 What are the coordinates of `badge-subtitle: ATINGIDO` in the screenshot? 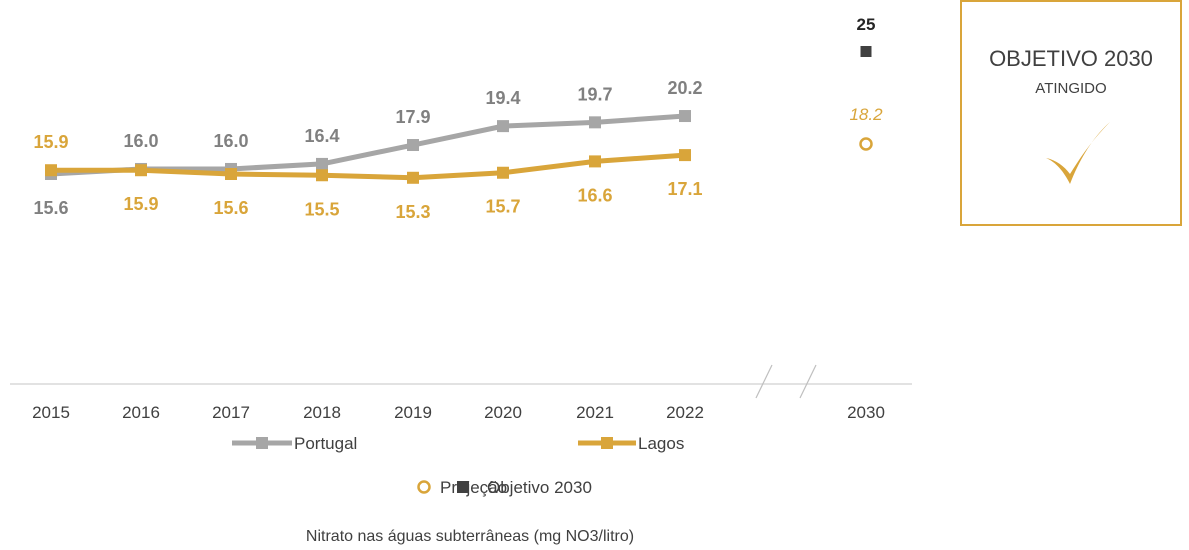 It's located at (1071, 88).